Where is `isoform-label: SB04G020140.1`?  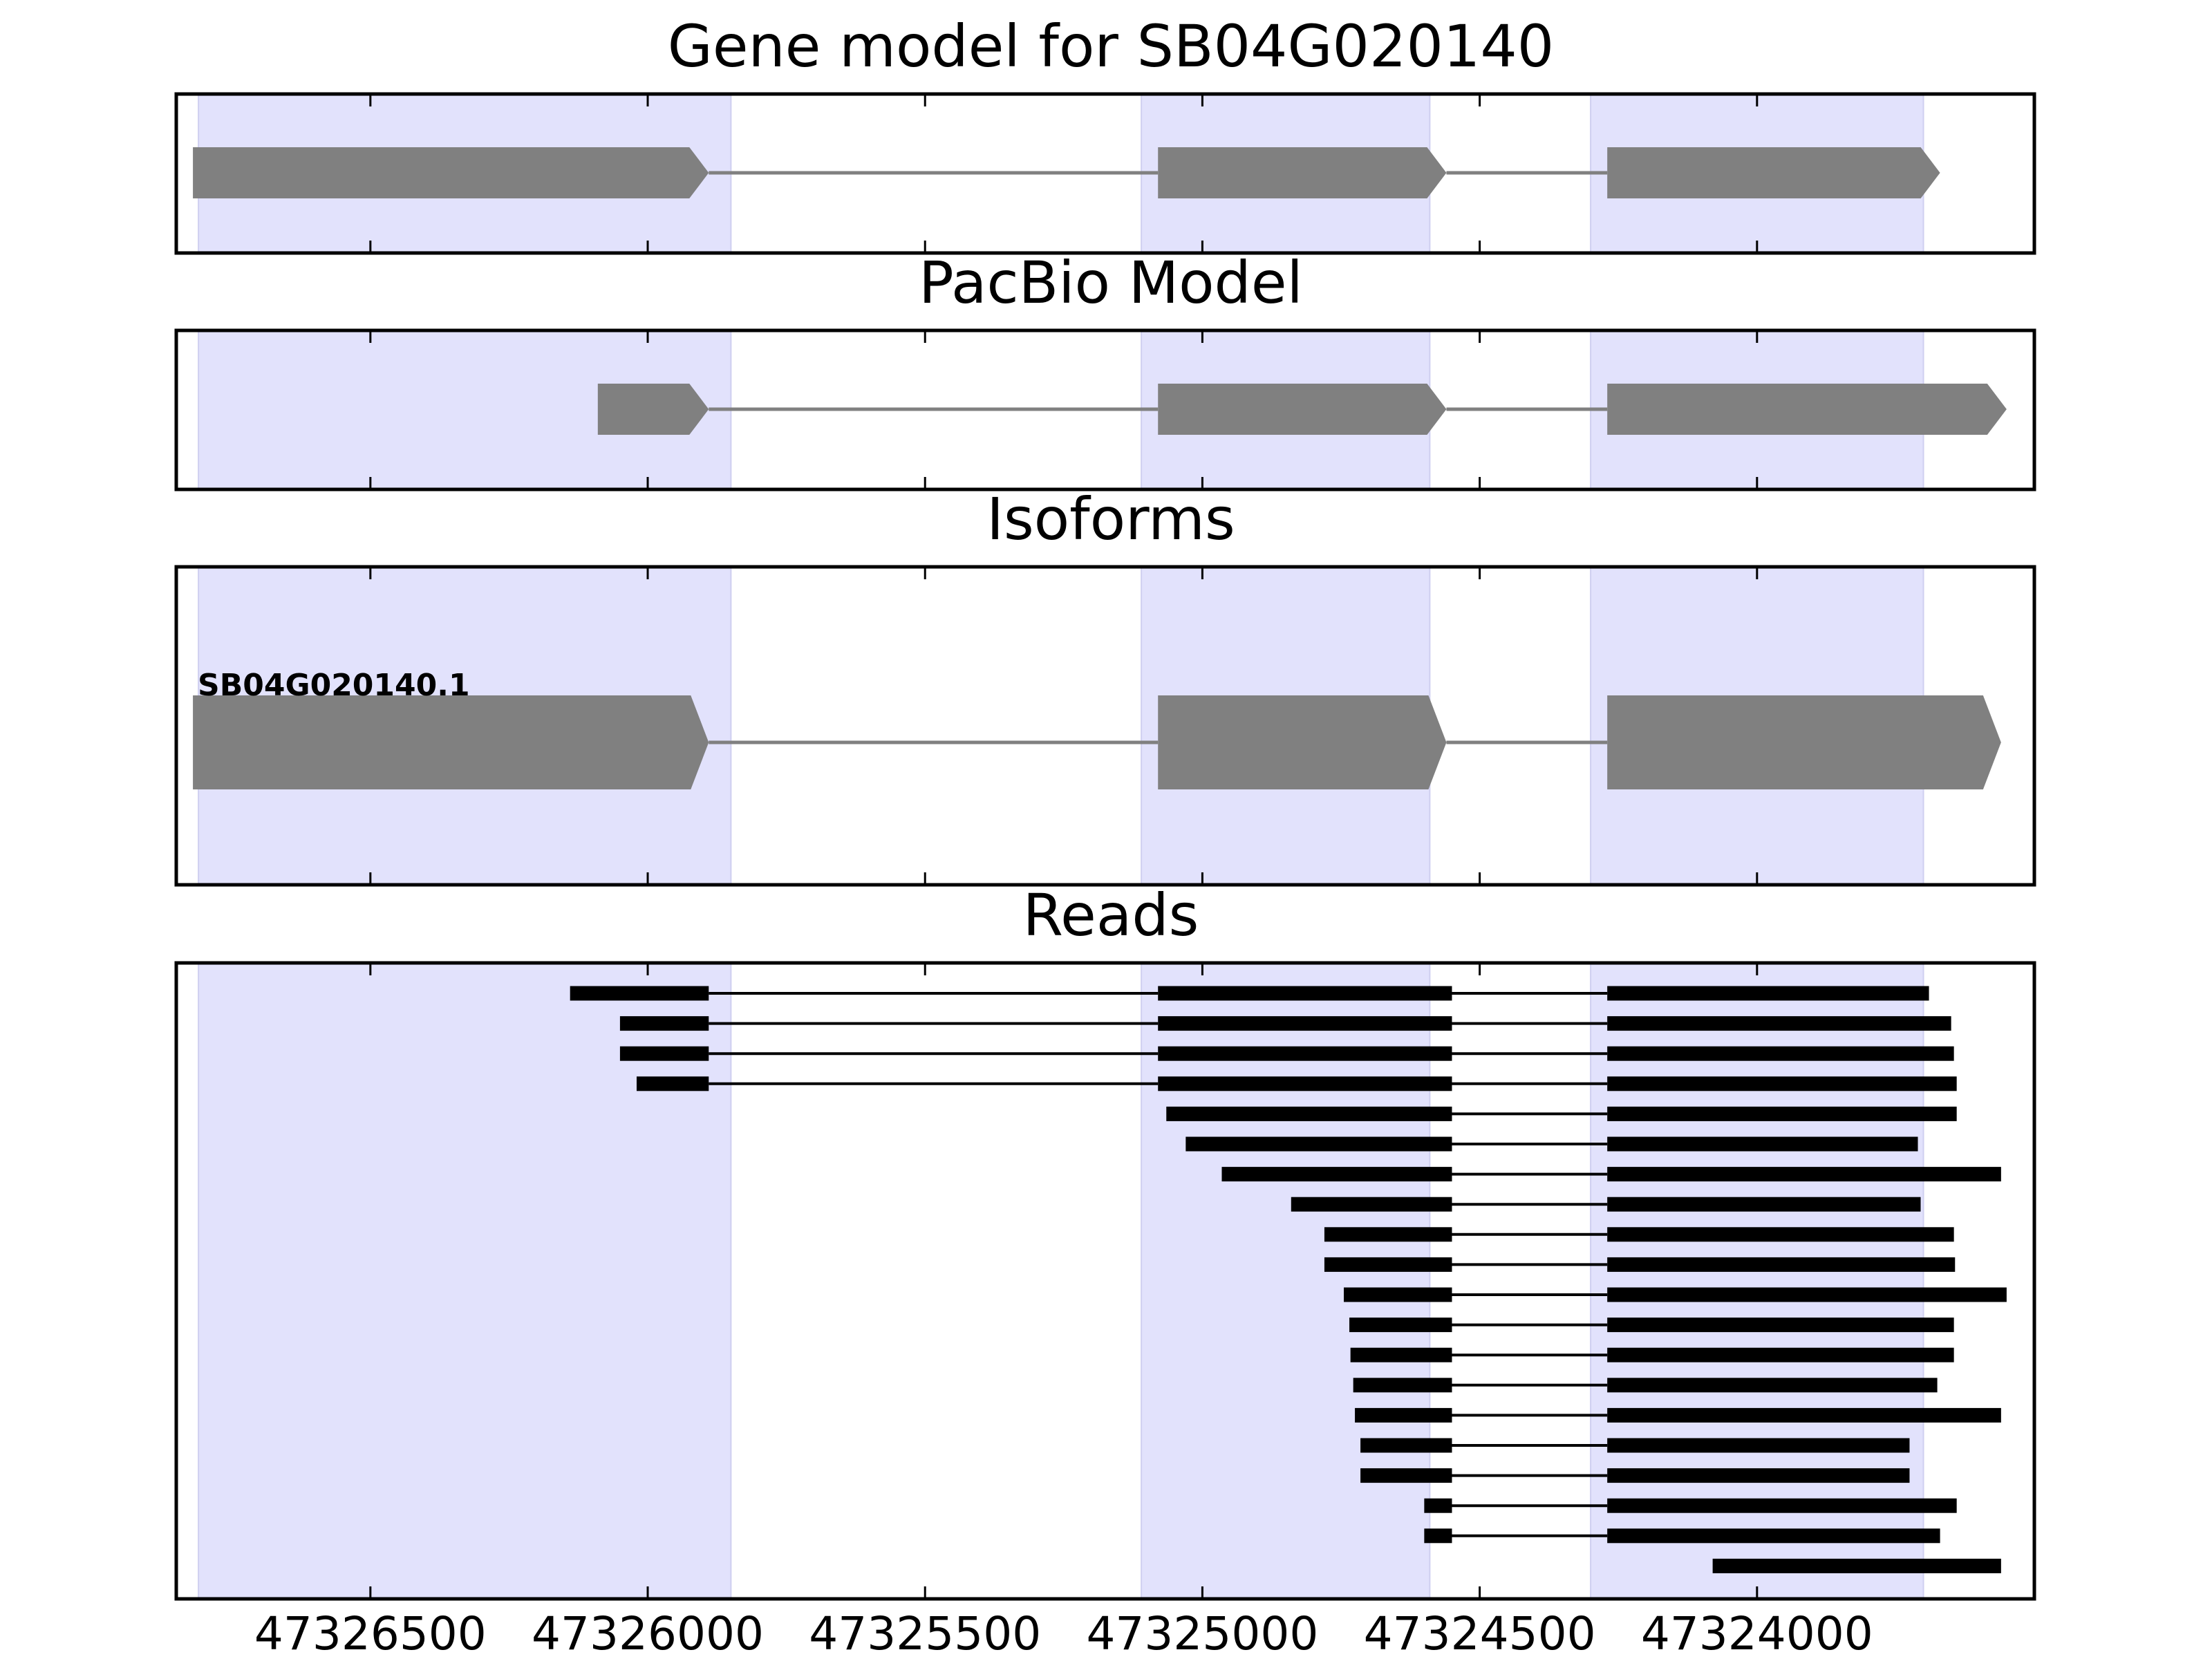 isoform-label: SB04G020140.1 is located at coordinates (334, 685).